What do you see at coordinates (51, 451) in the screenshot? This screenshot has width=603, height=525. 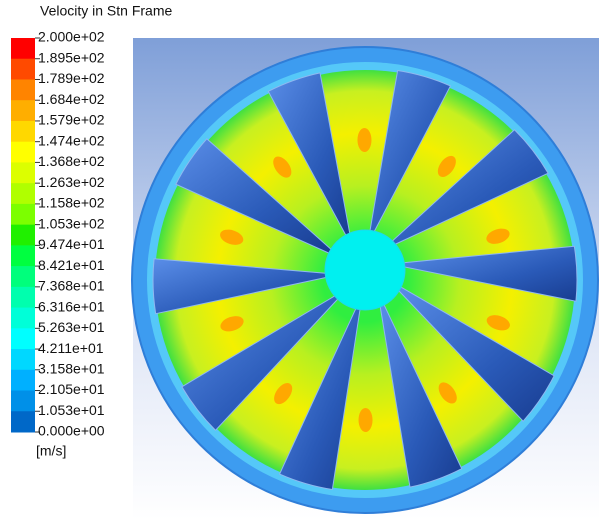 I see `legend-unit: [m/s]` at bounding box center [51, 451].